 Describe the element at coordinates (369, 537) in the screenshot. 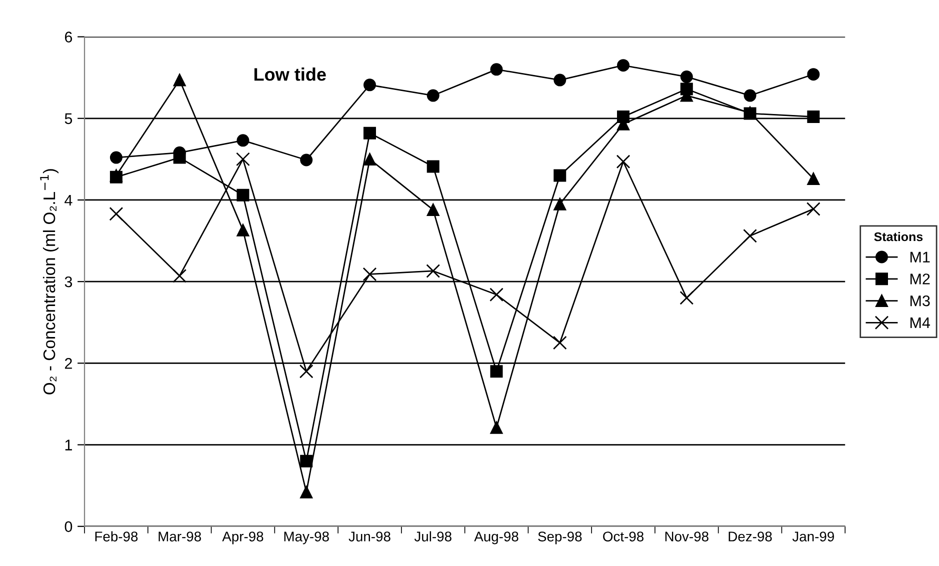

I see `x-tick-label: Jun-98` at that location.